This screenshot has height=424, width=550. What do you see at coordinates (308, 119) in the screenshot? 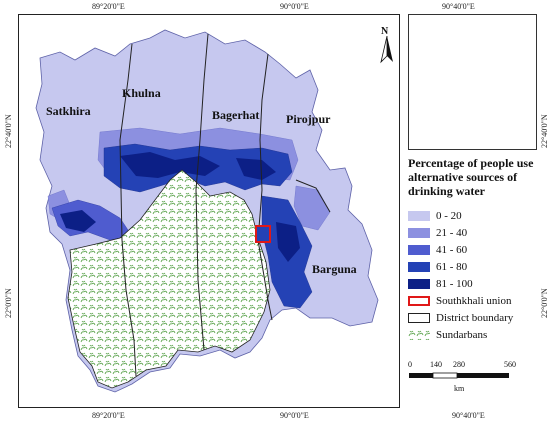
I see `district-label-pirojpur: Pirojpur` at bounding box center [308, 119].